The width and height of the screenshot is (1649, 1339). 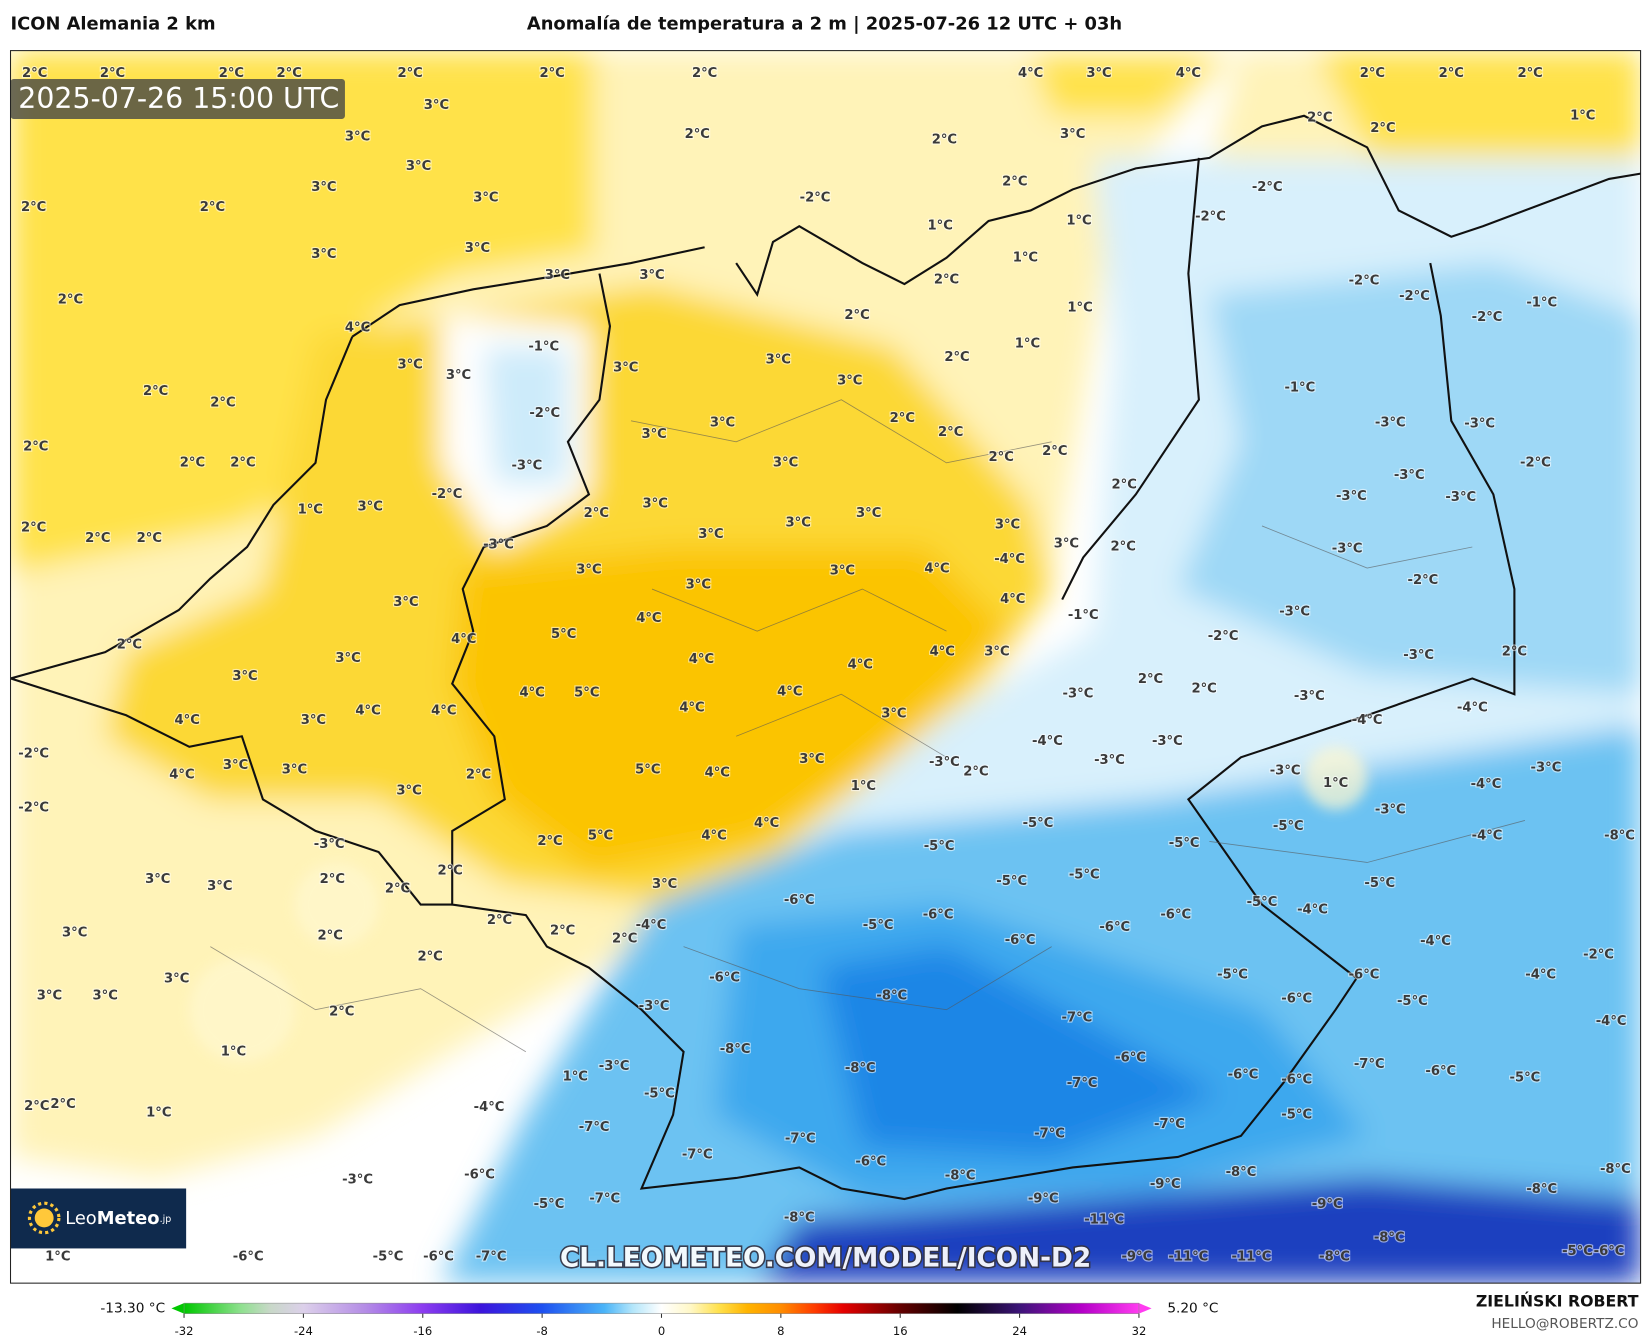 What do you see at coordinates (44, 1218) in the screenshot?
I see `logo-rays` at bounding box center [44, 1218].